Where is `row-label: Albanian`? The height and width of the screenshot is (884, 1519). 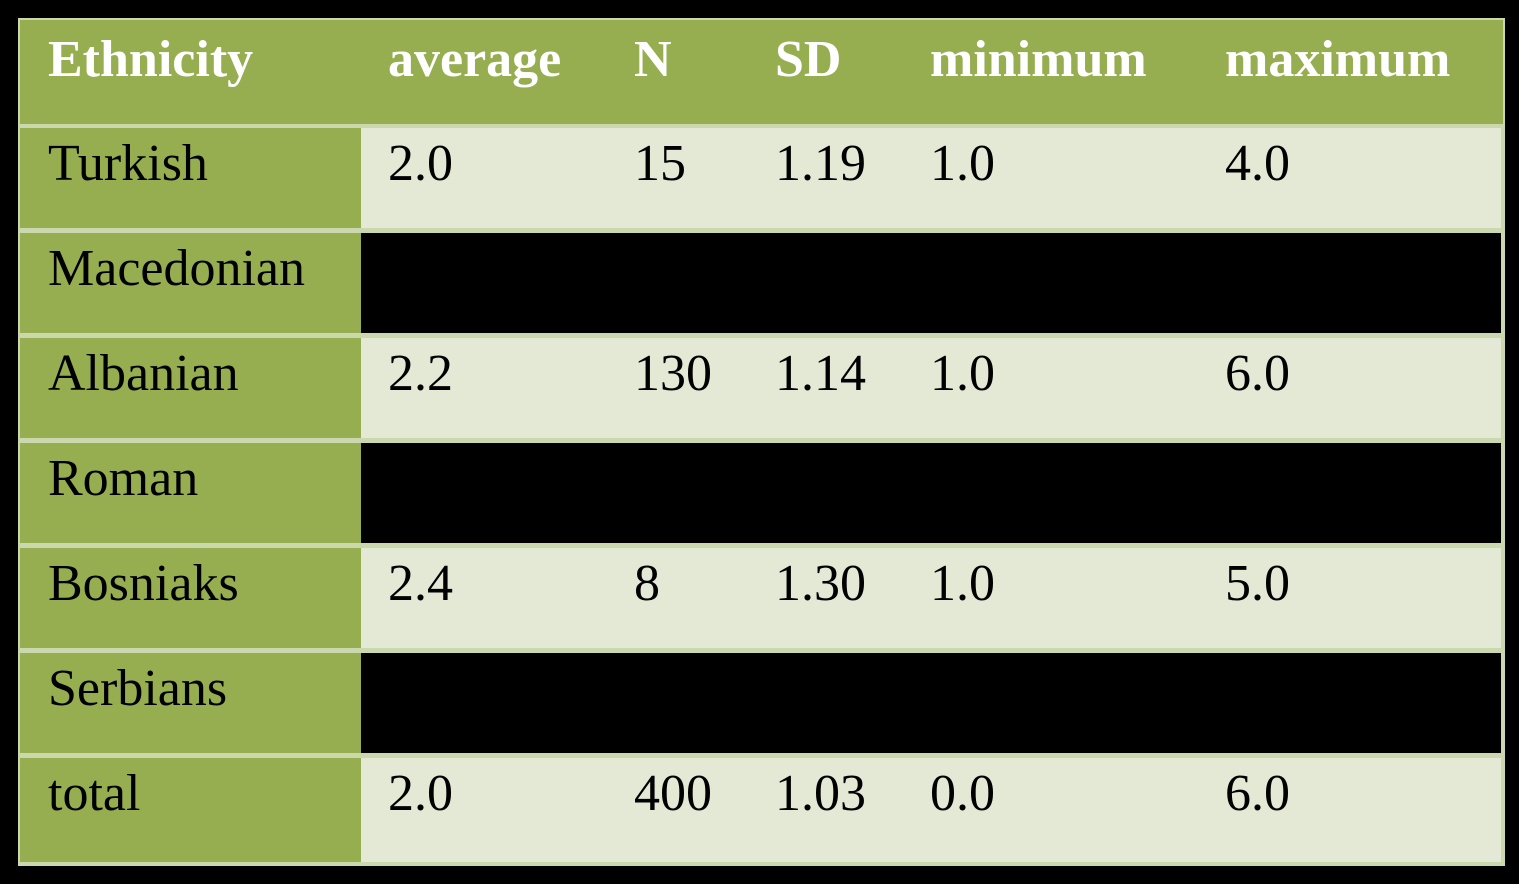 row-label: Albanian is located at coordinates (143, 373).